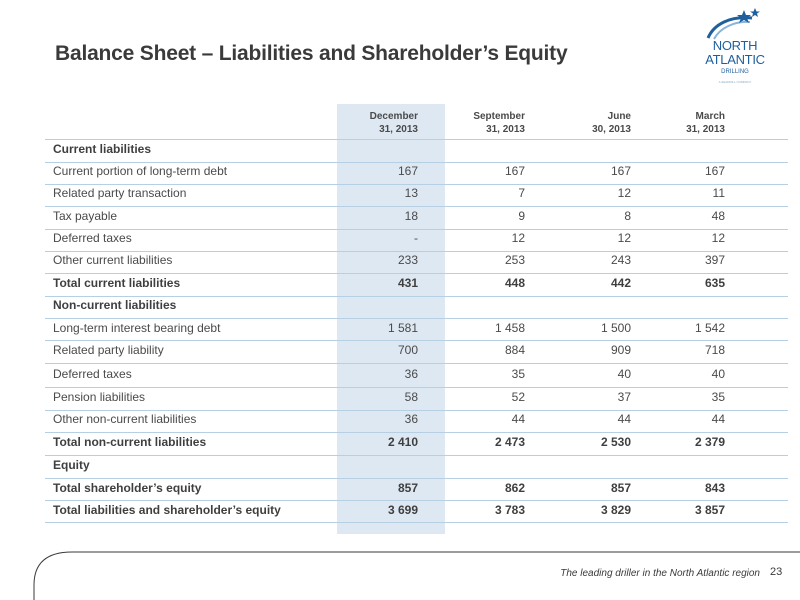  What do you see at coordinates (514, 283) in the screenshot?
I see `value-cell: 448` at bounding box center [514, 283].